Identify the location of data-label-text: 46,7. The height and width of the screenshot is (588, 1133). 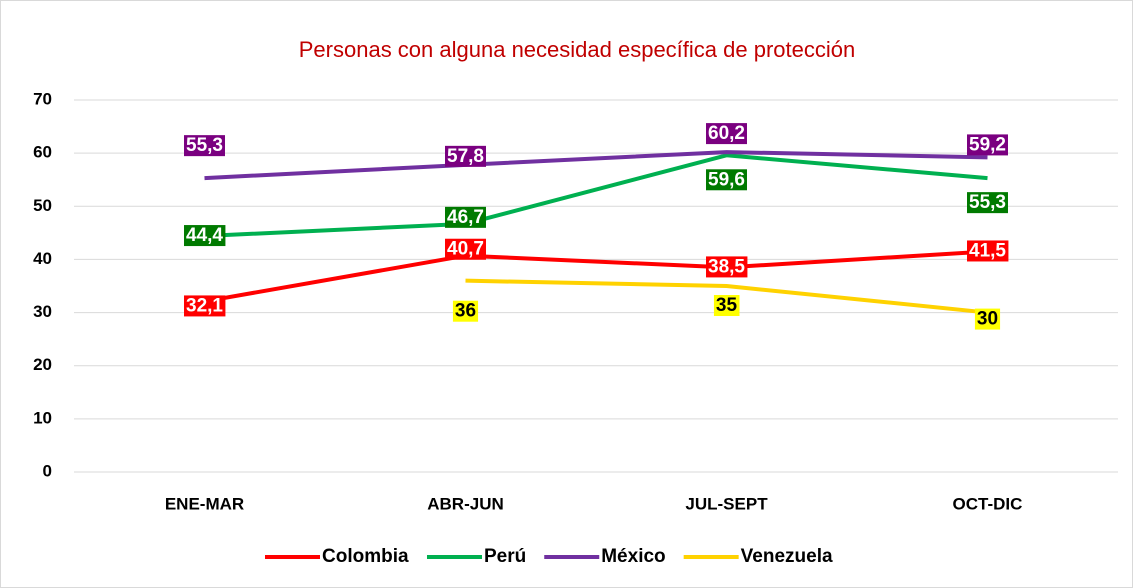
(465, 217).